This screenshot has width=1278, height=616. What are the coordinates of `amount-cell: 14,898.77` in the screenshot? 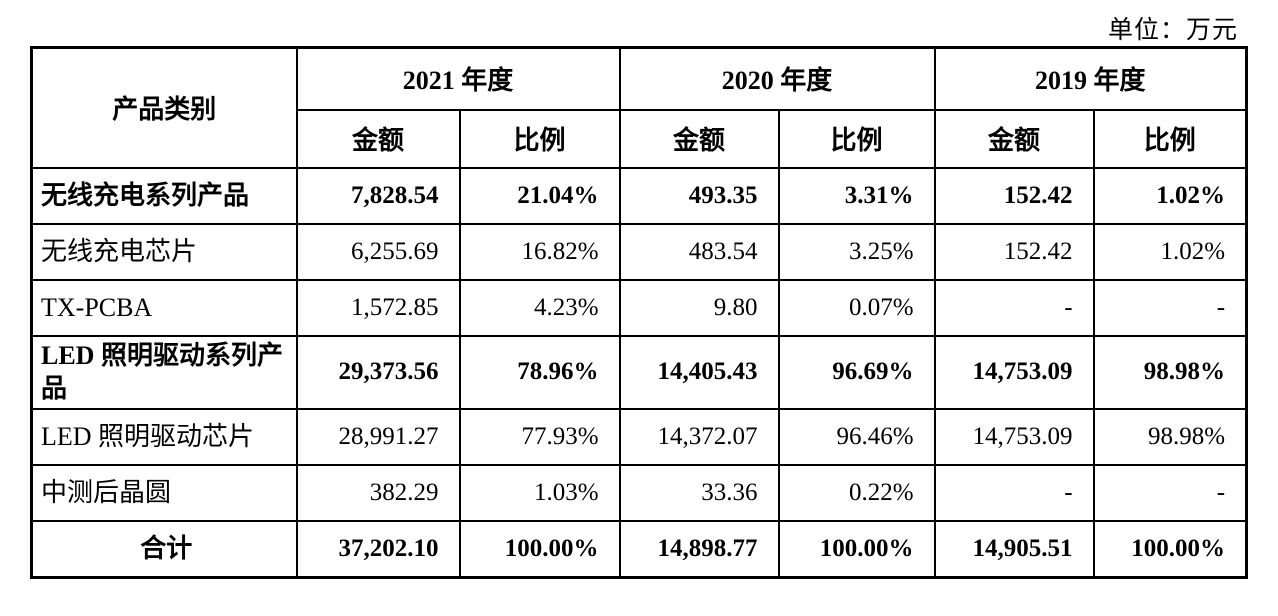 It's located at (699, 549).